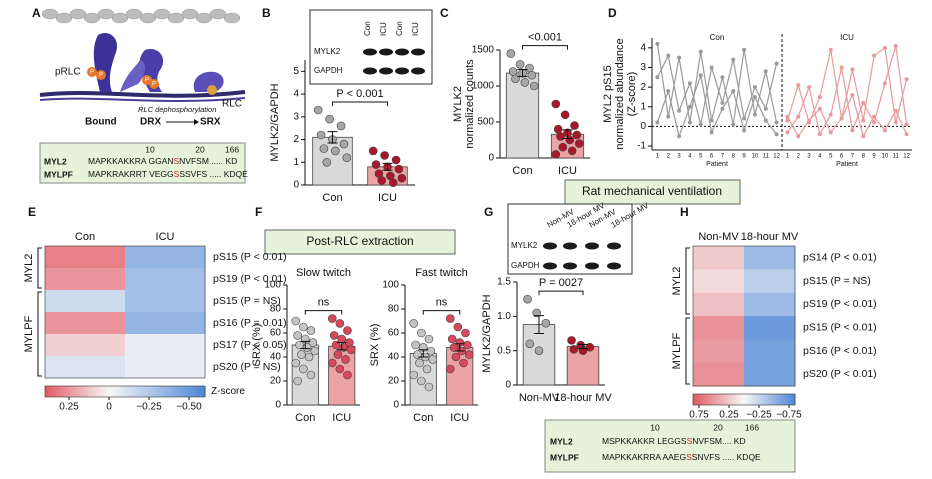 The height and width of the screenshot is (479, 932). I want to click on row-label: pS15 (P = NS), so click(837, 281).